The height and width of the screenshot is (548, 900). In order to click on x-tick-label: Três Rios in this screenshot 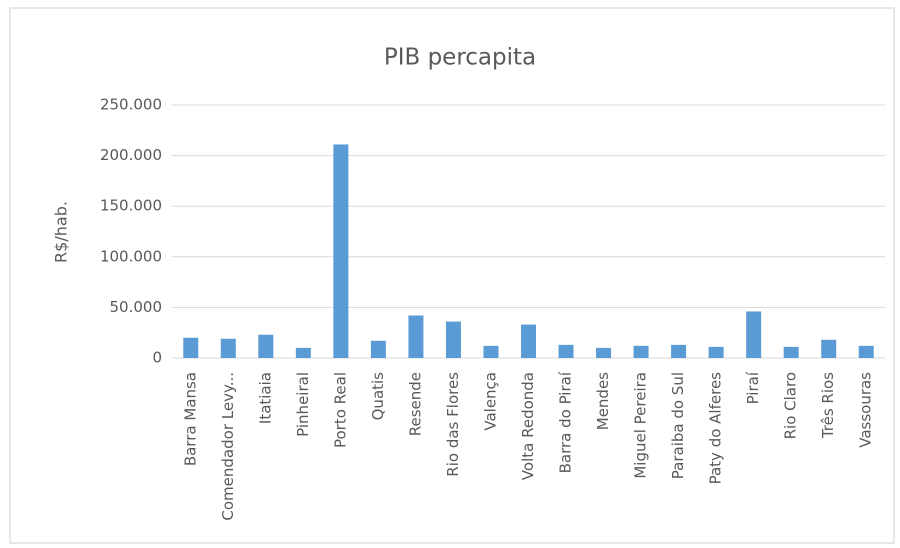, I will do `click(828, 405)`.